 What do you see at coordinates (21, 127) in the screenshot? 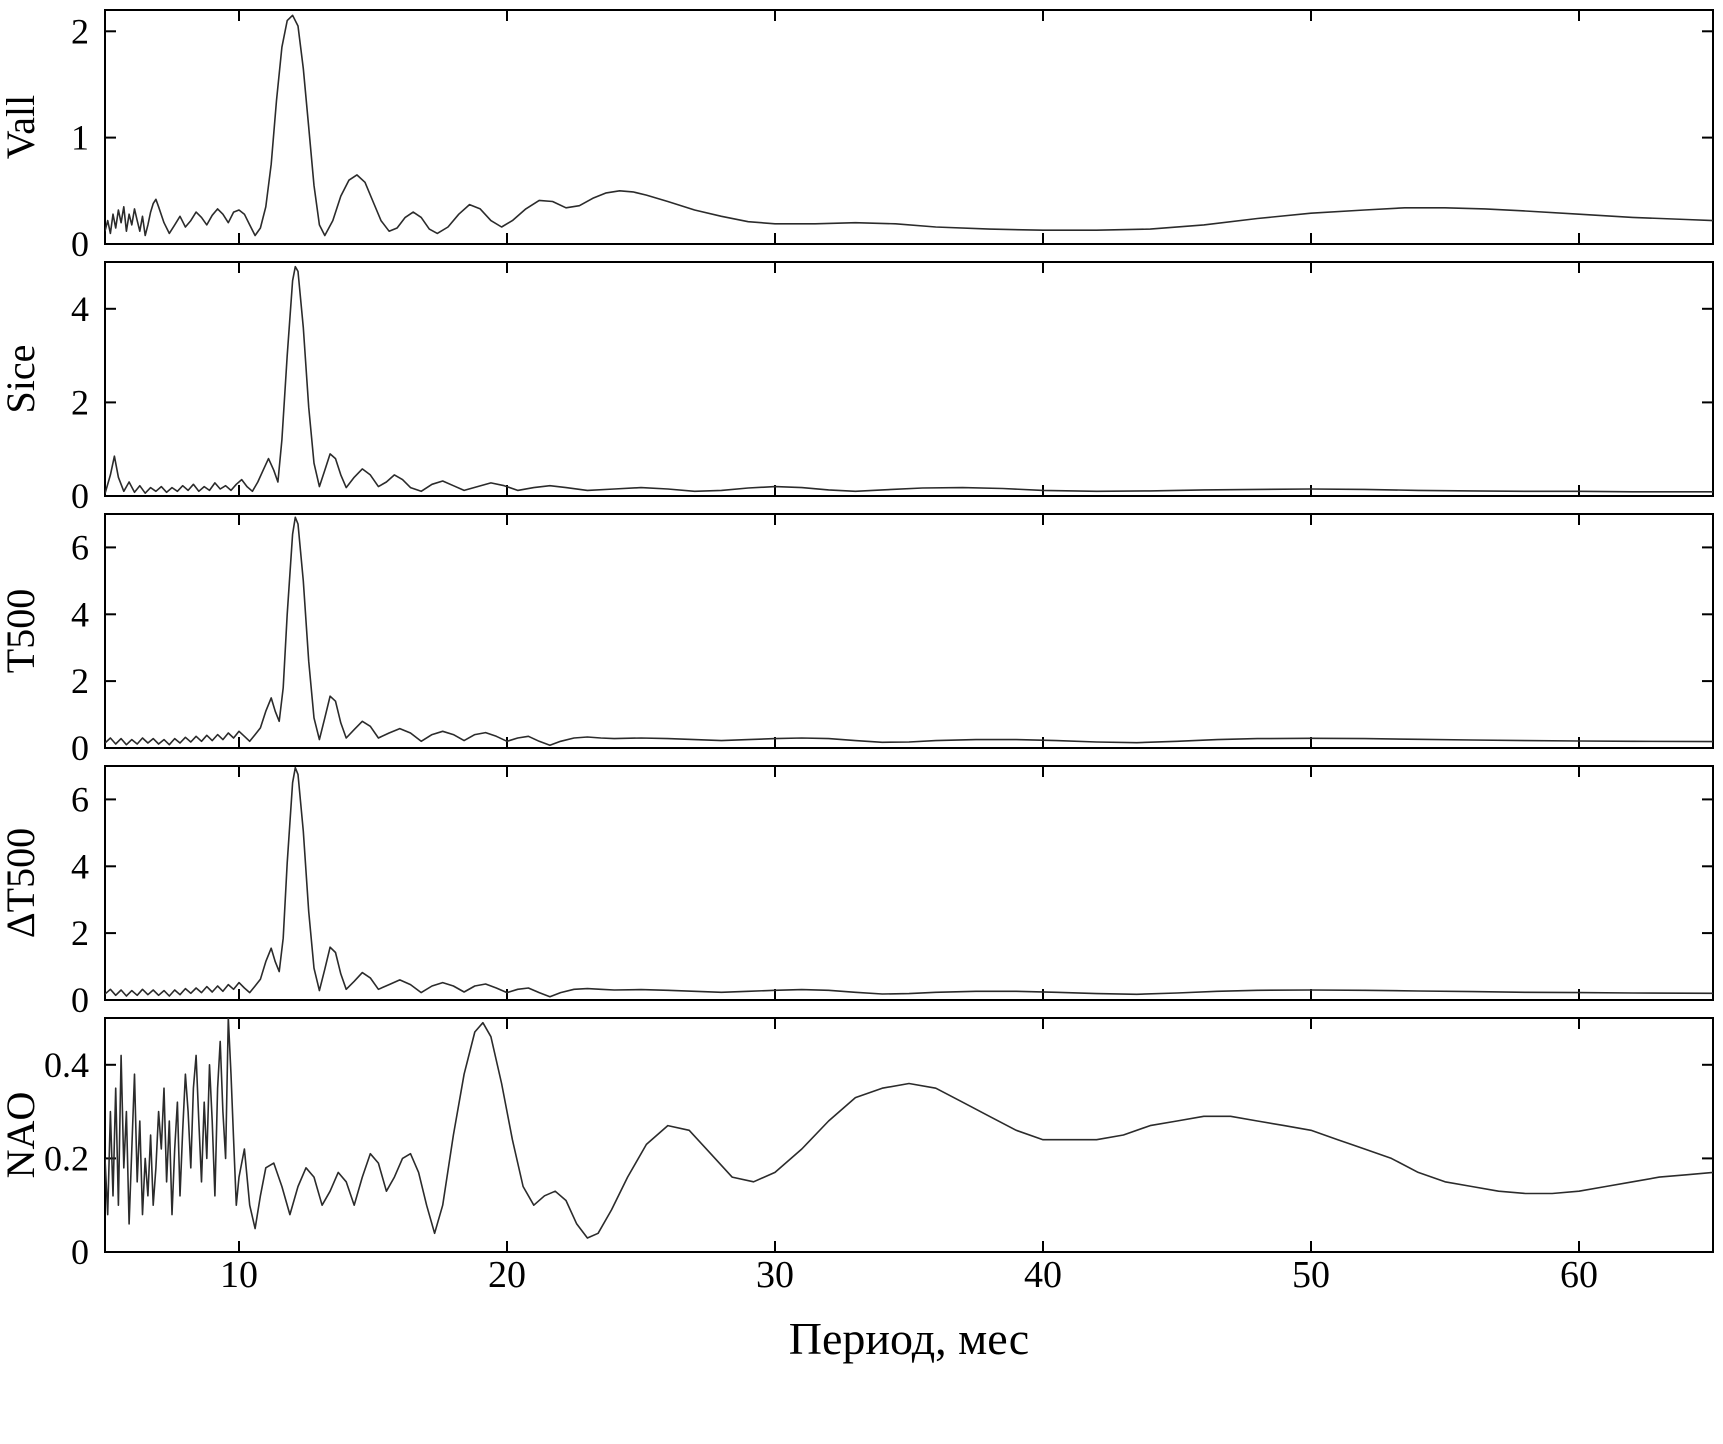
I see `y-axis-title: Vall` at bounding box center [21, 127].